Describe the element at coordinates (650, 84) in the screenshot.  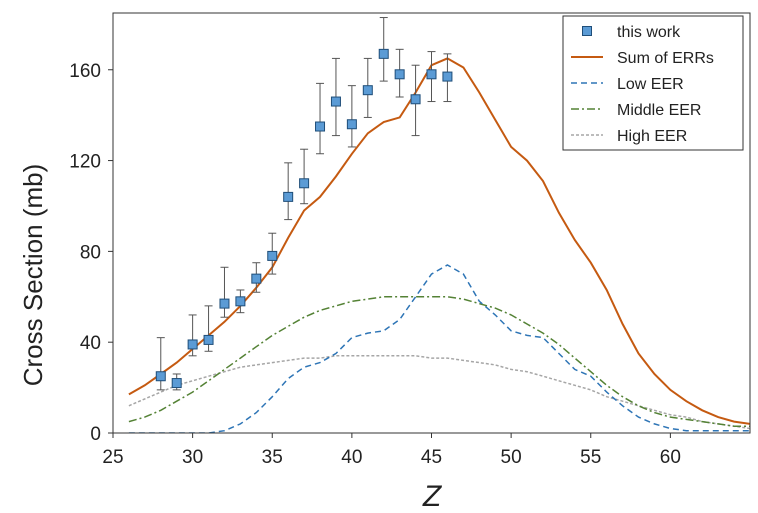
I see `legend-label-low-eer: Low EER` at that location.